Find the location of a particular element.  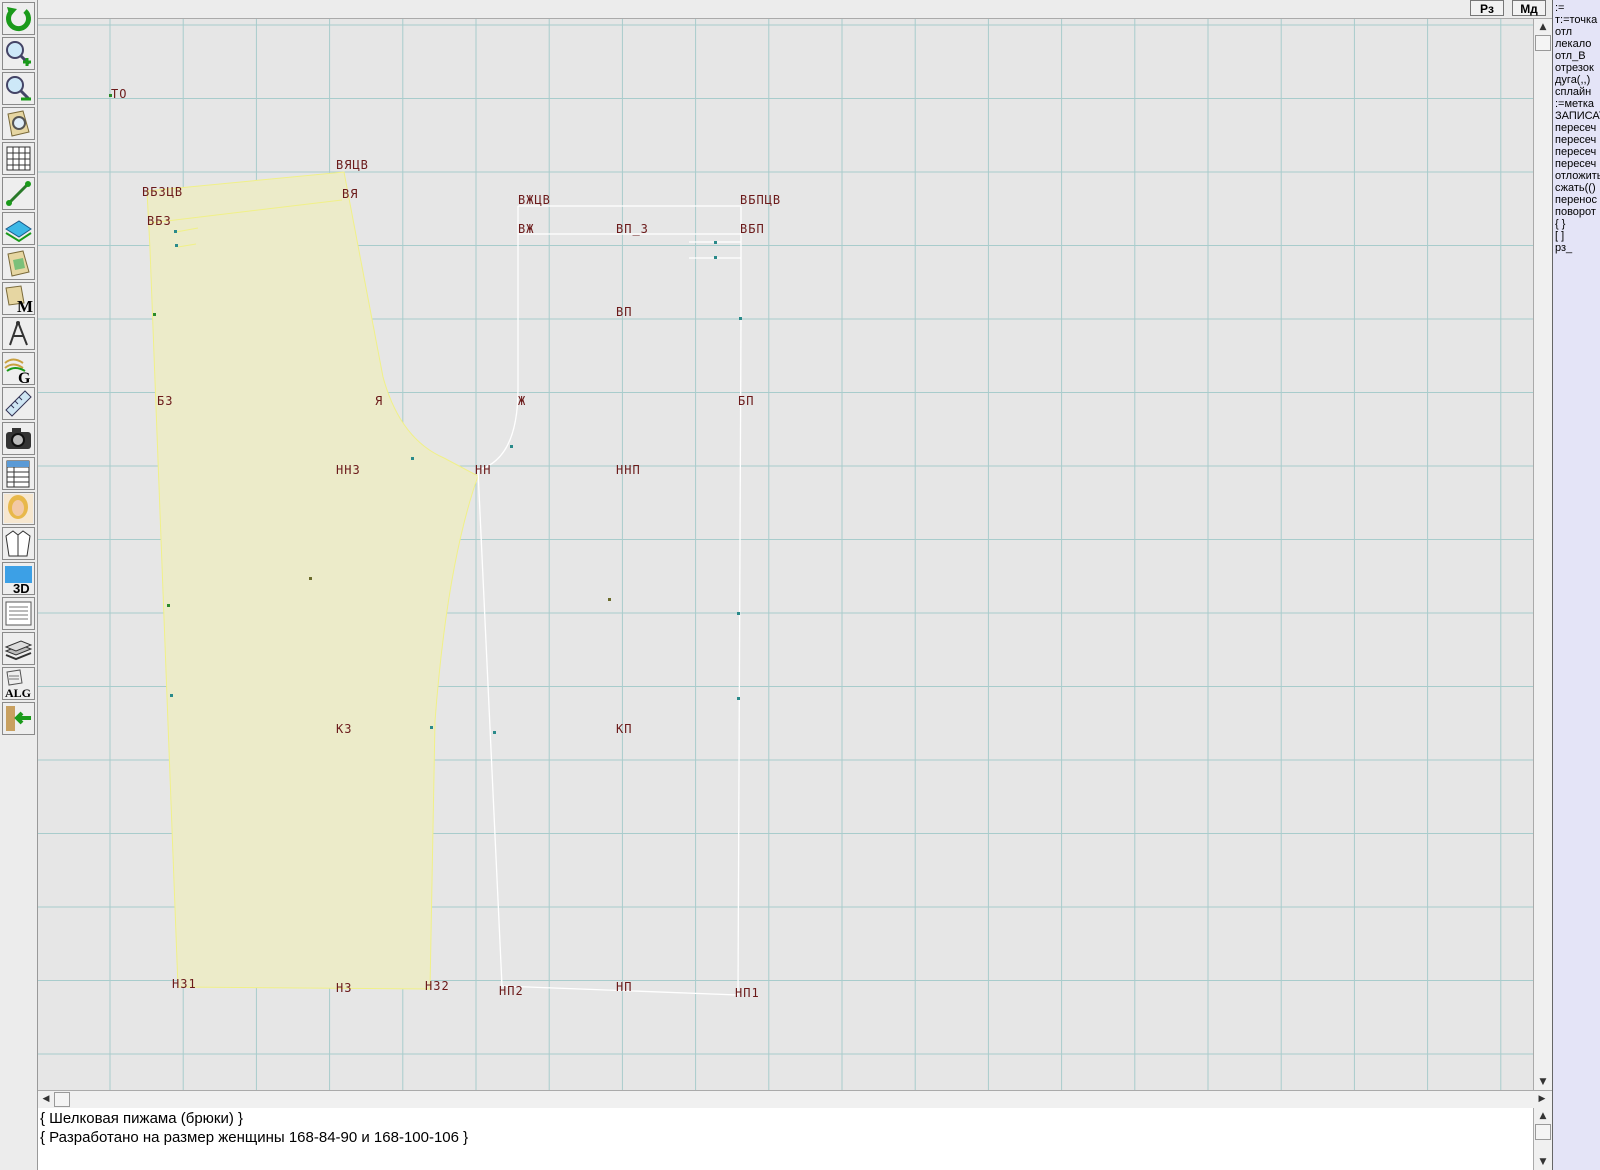

zoom-out-icon is located at coordinates (18, 88).